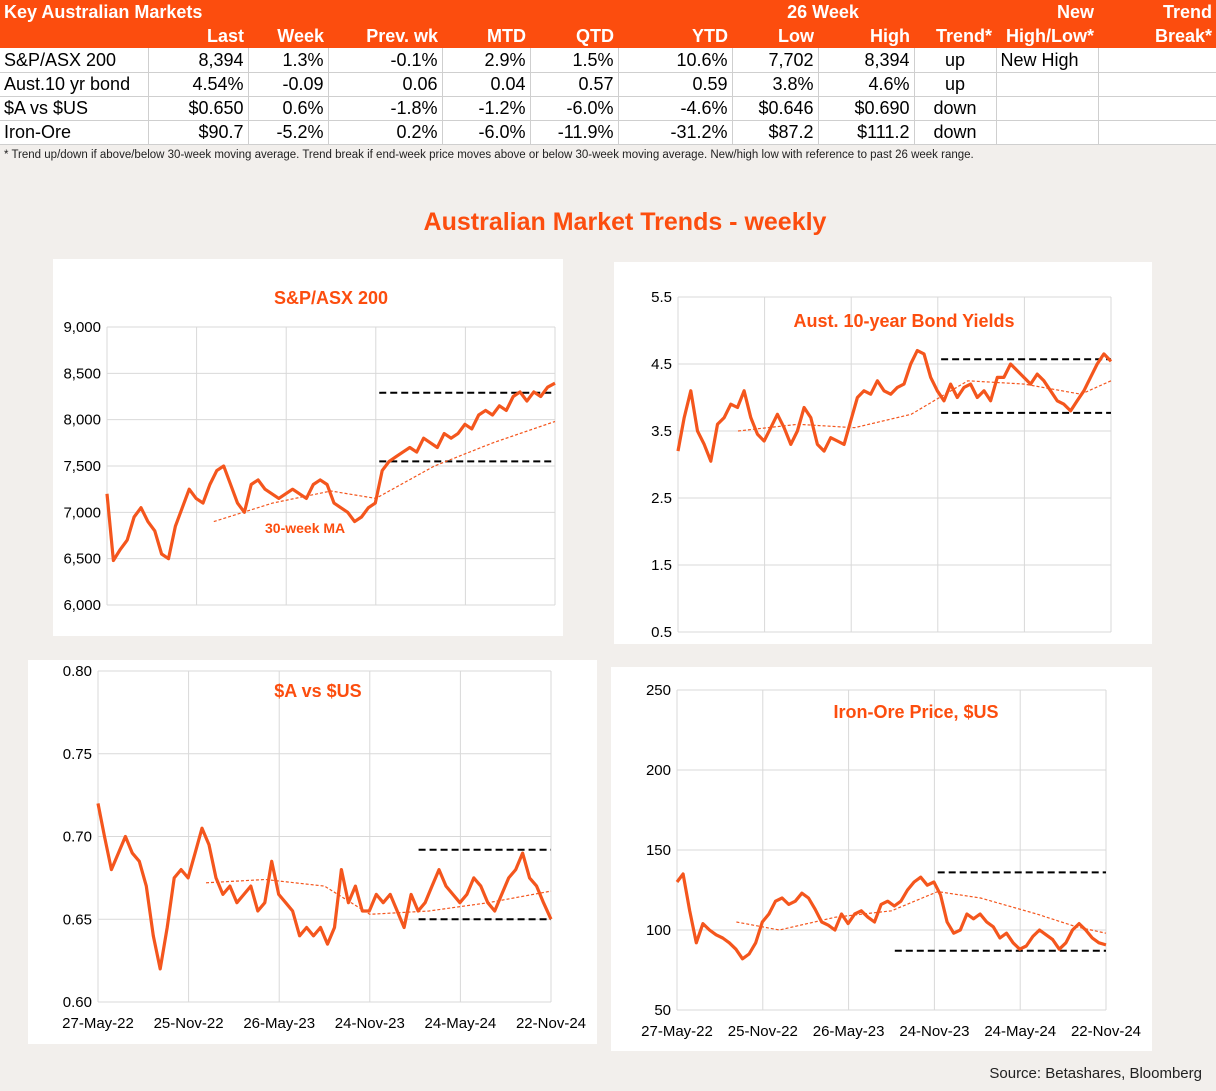 The height and width of the screenshot is (1091, 1216). Describe the element at coordinates (674, 132) in the screenshot. I see `table-cell: -31.2%` at that location.